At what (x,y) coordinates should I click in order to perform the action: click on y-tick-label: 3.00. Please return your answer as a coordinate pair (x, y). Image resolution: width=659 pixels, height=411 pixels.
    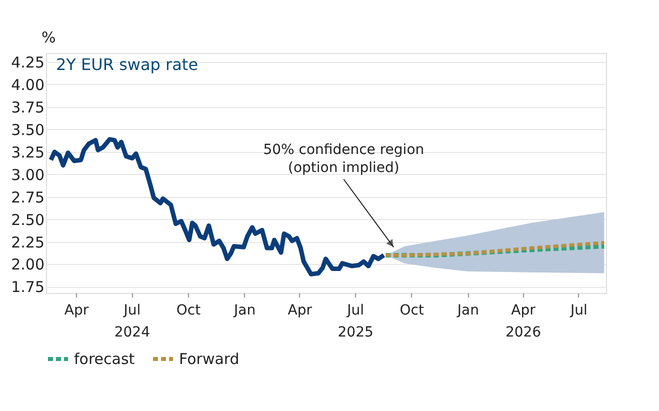
    Looking at the image, I should click on (27, 175).